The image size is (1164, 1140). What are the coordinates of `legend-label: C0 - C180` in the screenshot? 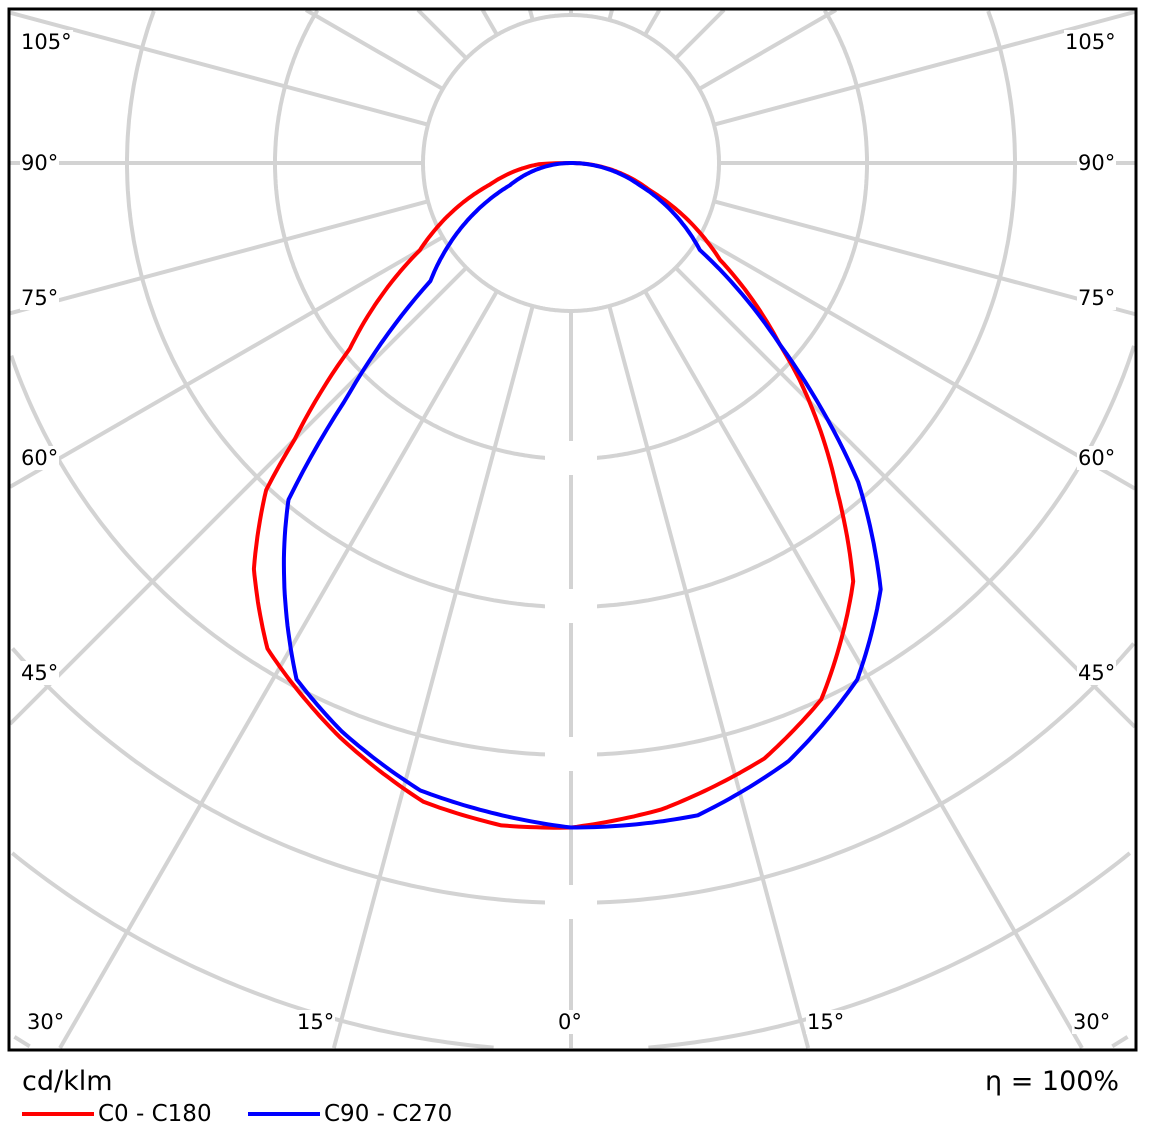 It's located at (155, 1114).